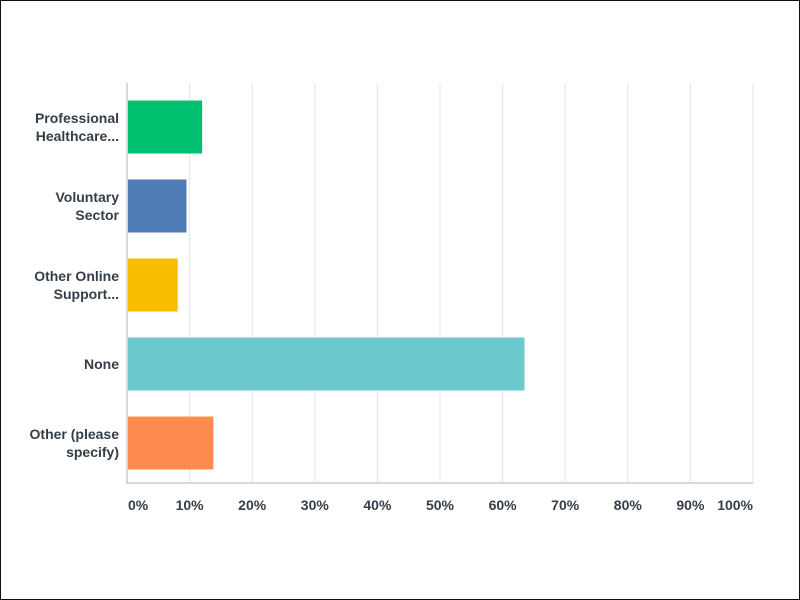 This screenshot has width=800, height=600. I want to click on category-label-line: Other Online, so click(76, 276).